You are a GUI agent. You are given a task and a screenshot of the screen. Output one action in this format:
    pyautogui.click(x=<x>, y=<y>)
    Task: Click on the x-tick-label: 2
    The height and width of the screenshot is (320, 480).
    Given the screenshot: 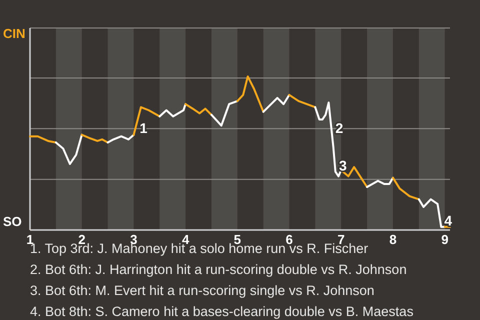 What is the action you would take?
    pyautogui.click(x=82, y=239)
    